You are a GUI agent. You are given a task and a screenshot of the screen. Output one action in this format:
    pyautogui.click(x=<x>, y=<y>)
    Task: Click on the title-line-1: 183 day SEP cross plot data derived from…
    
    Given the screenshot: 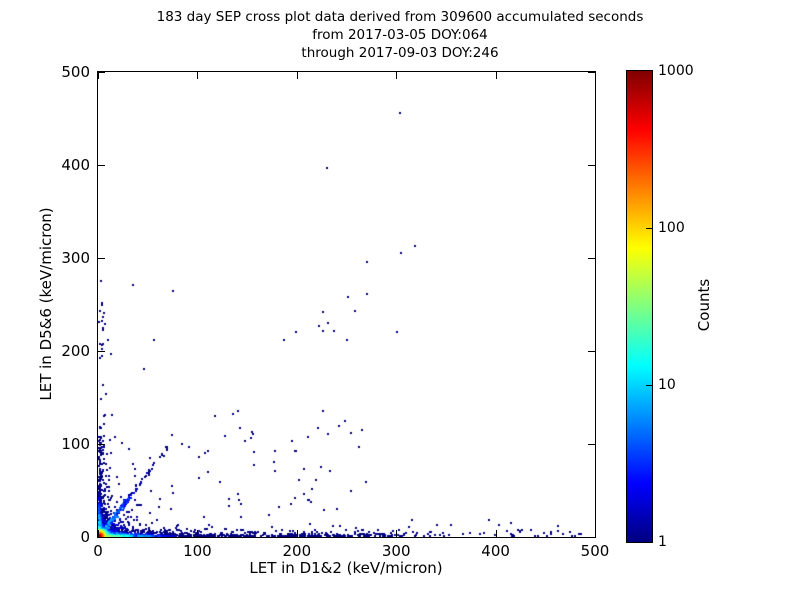 What is the action you would take?
    pyautogui.click(x=400, y=17)
    